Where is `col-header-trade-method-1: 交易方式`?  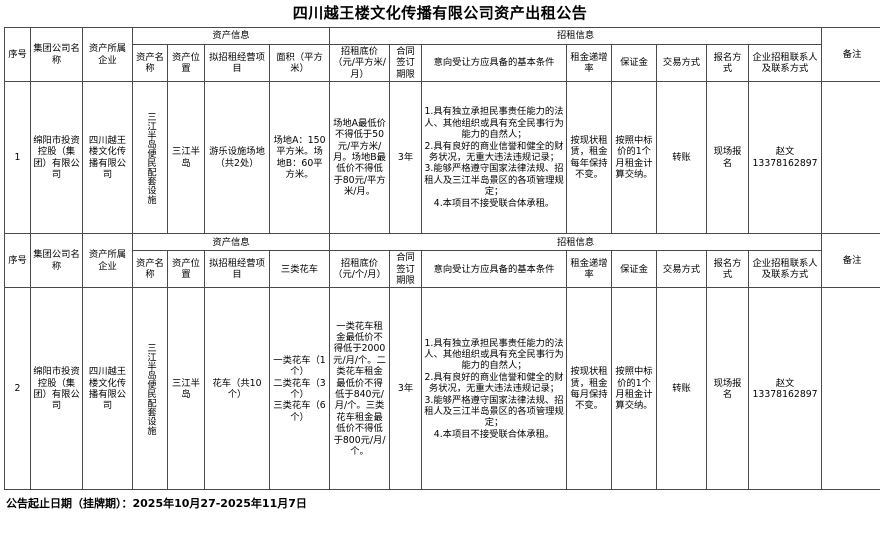 col-header-trade-method-1: 交易方式 is located at coordinates (682, 63).